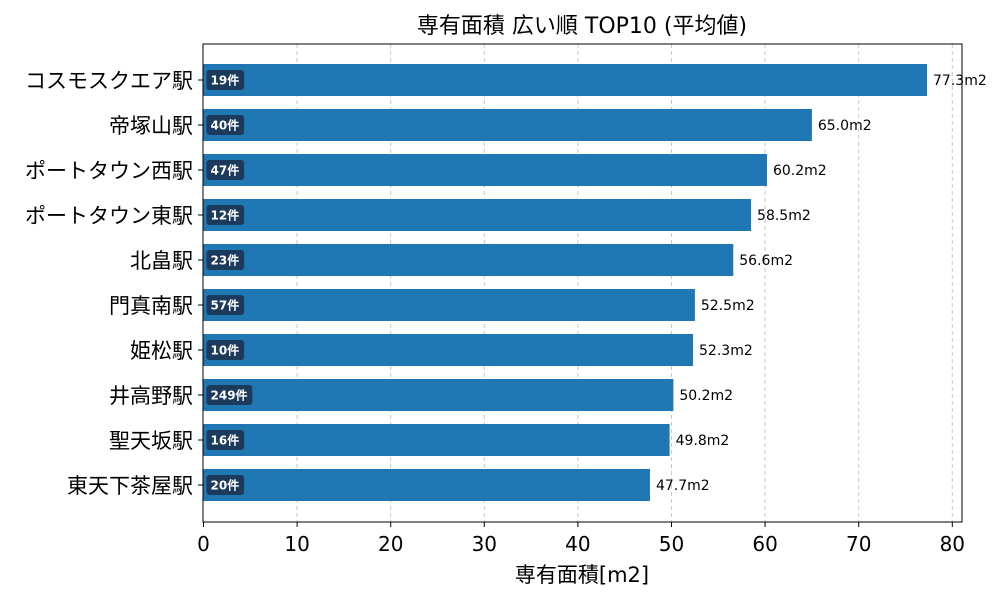  I want to click on value-label: 65.0m2, so click(845, 126).